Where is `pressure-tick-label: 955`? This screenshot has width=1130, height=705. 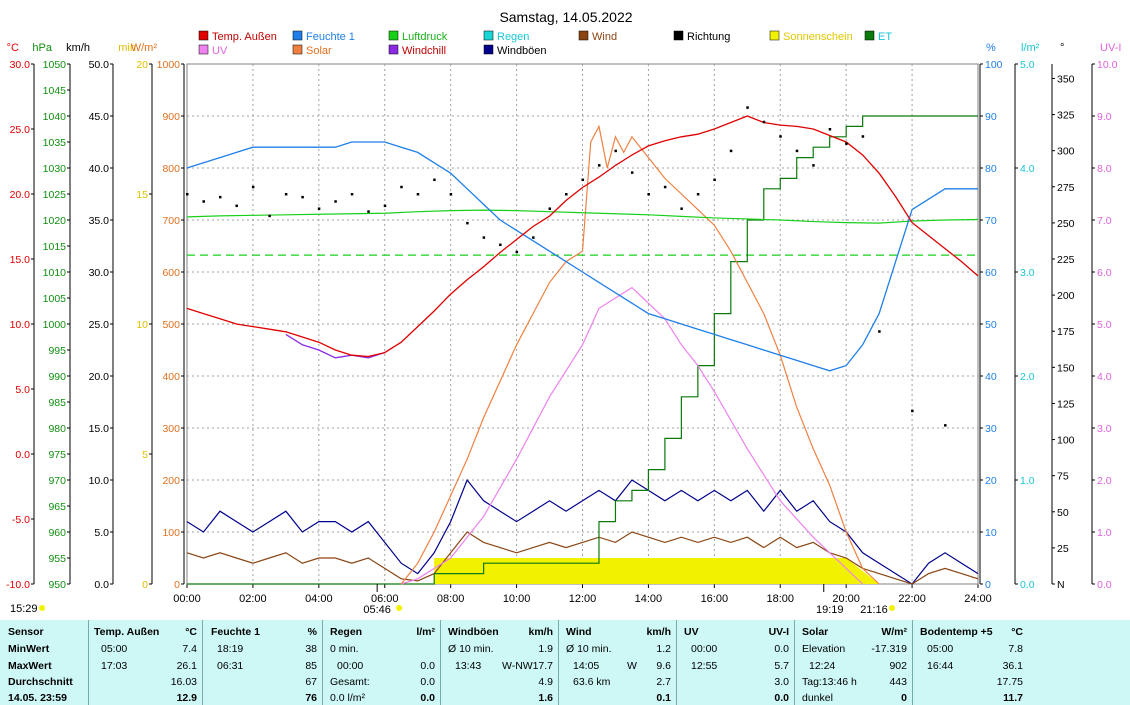 pressure-tick-label: 955 is located at coordinates (57, 559).